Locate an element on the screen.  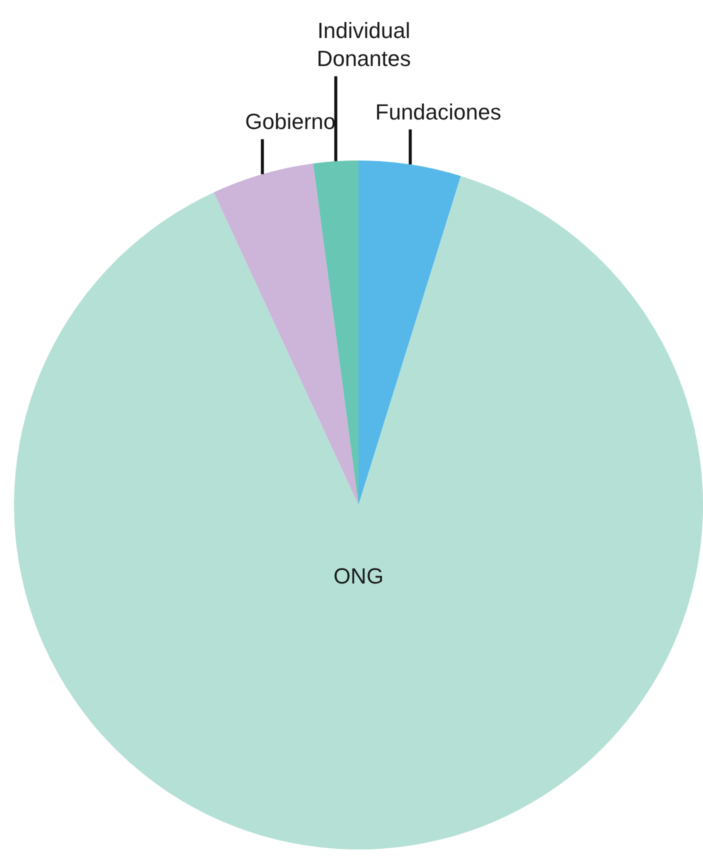
slice-label: Fundaciones is located at coordinates (438, 111).